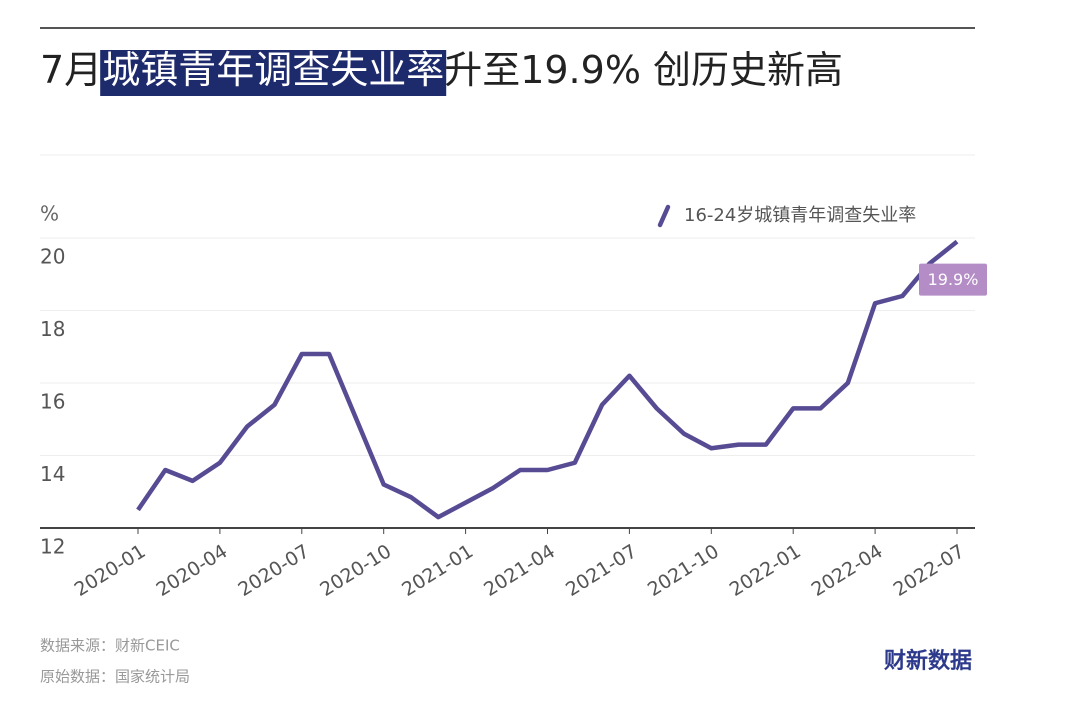 The image size is (1080, 716). I want to click on value-label-box, so click(953, 279).